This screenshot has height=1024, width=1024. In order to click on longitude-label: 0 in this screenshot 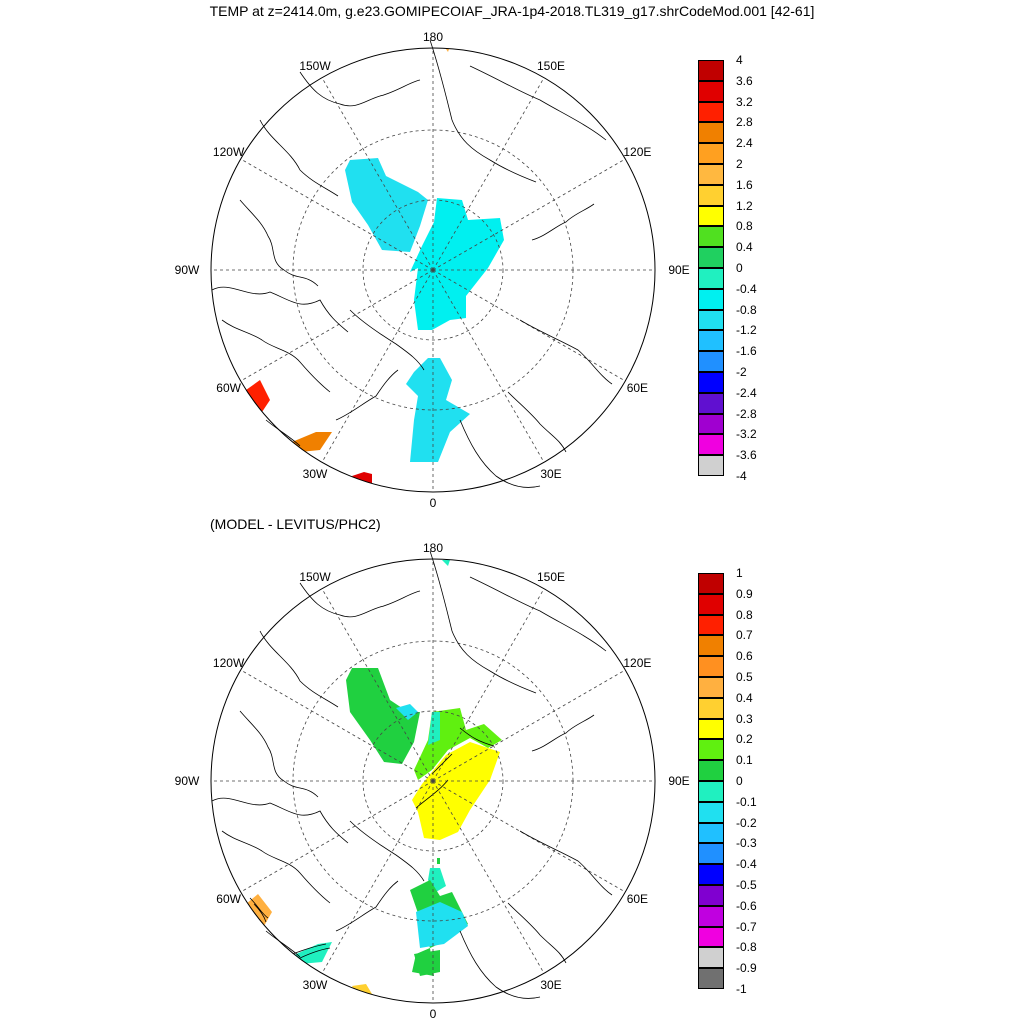, I will do `click(433, 503)`.